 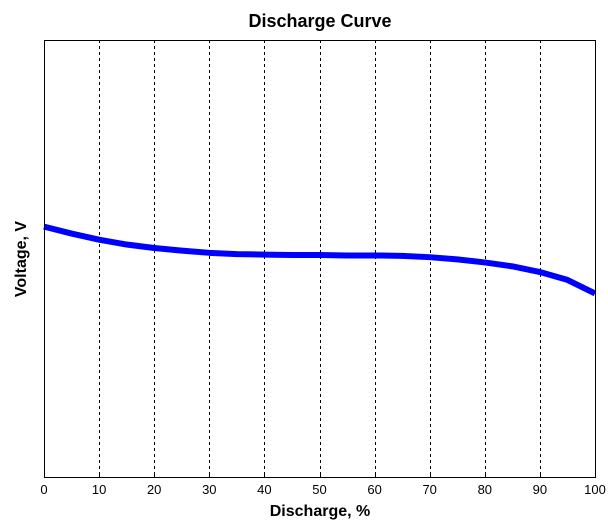 I want to click on x-tick-label: 80, so click(x=485, y=489).